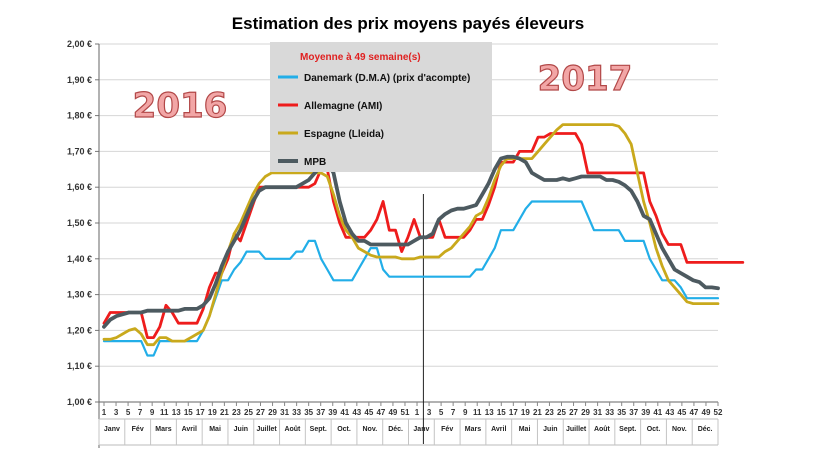  Describe the element at coordinates (79, 116) in the screenshot. I see `y-tick-label: 1,80 €` at that location.